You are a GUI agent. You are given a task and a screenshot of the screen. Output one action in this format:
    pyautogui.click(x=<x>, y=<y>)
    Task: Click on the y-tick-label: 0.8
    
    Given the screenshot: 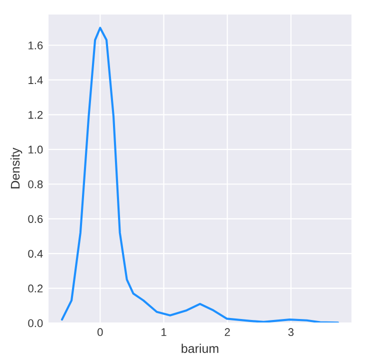 What is the action you would take?
    pyautogui.click(x=35, y=184)
    